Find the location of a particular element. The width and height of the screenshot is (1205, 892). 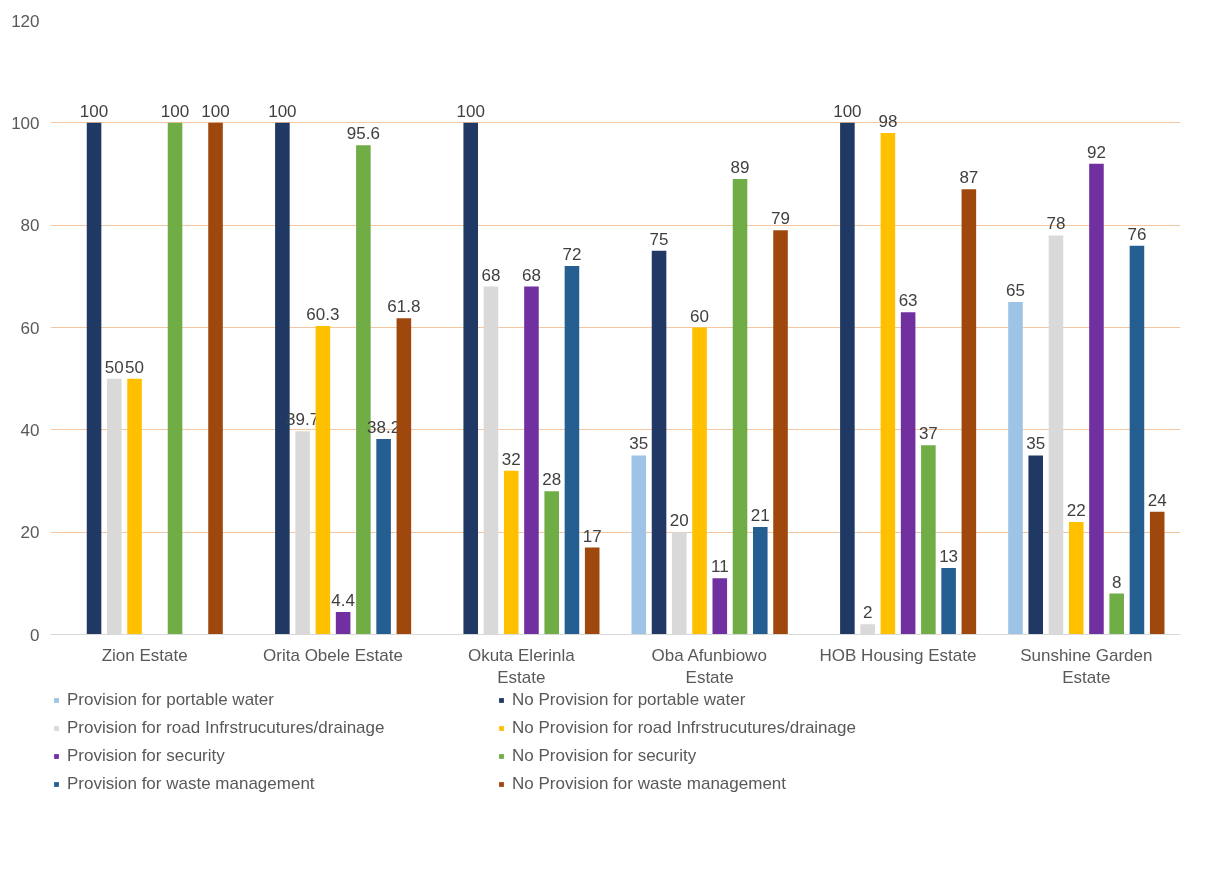

data-label: 76 is located at coordinates (1137, 234).